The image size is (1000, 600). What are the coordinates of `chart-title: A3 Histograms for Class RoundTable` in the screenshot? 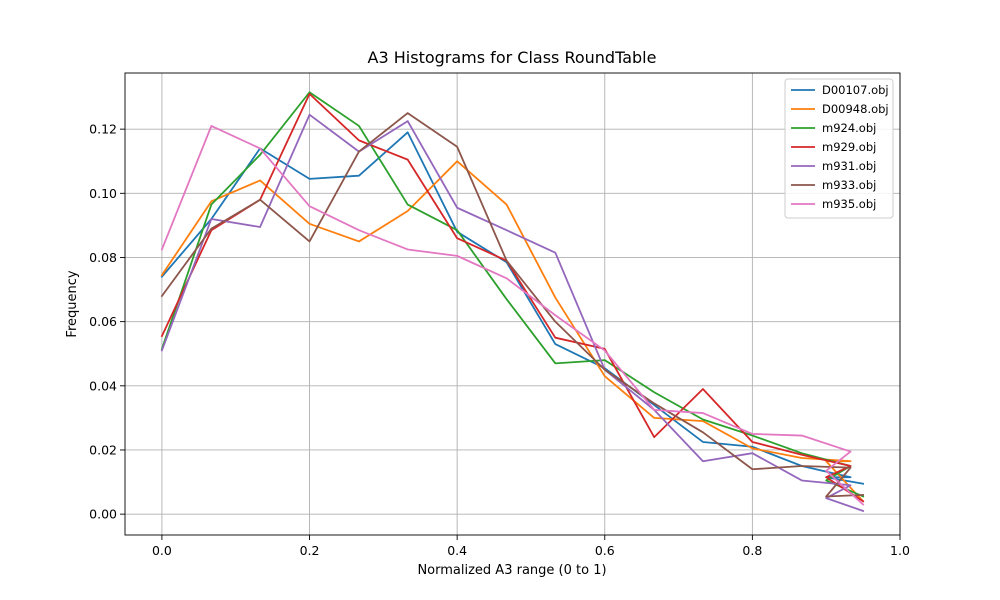 It's located at (512, 57).